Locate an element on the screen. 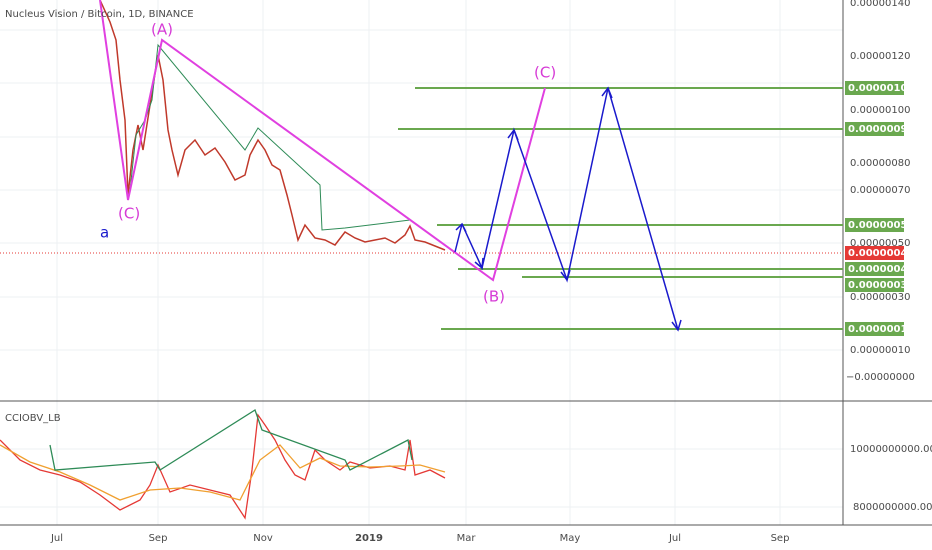  level-label: 0.00000057 is located at coordinates (881, 225).